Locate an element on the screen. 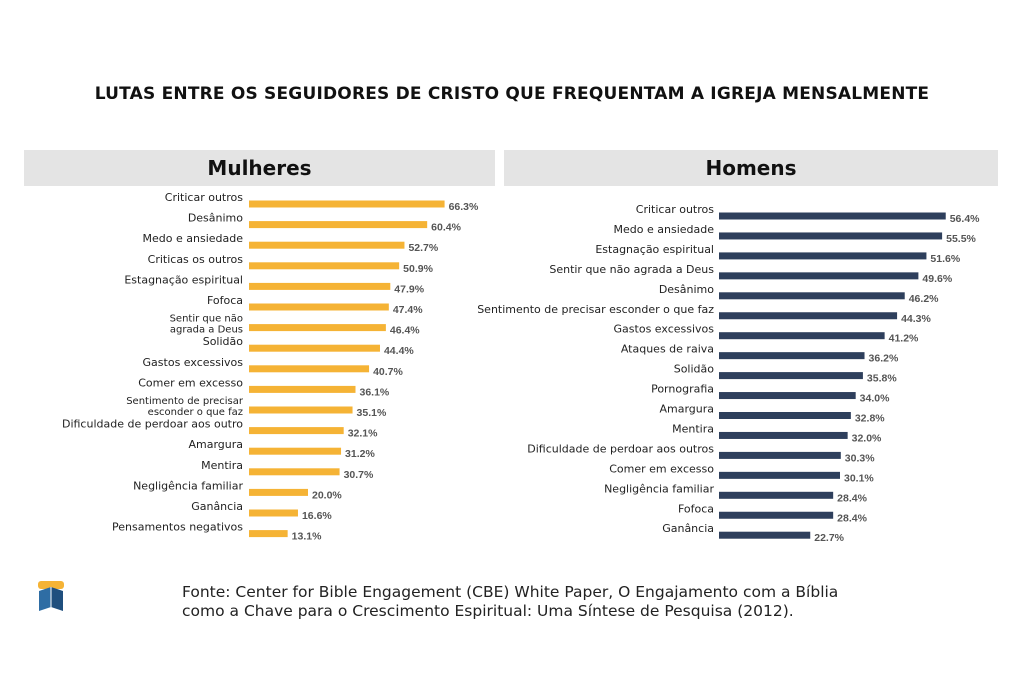  women-value-label: 16.6% is located at coordinates (317, 516).